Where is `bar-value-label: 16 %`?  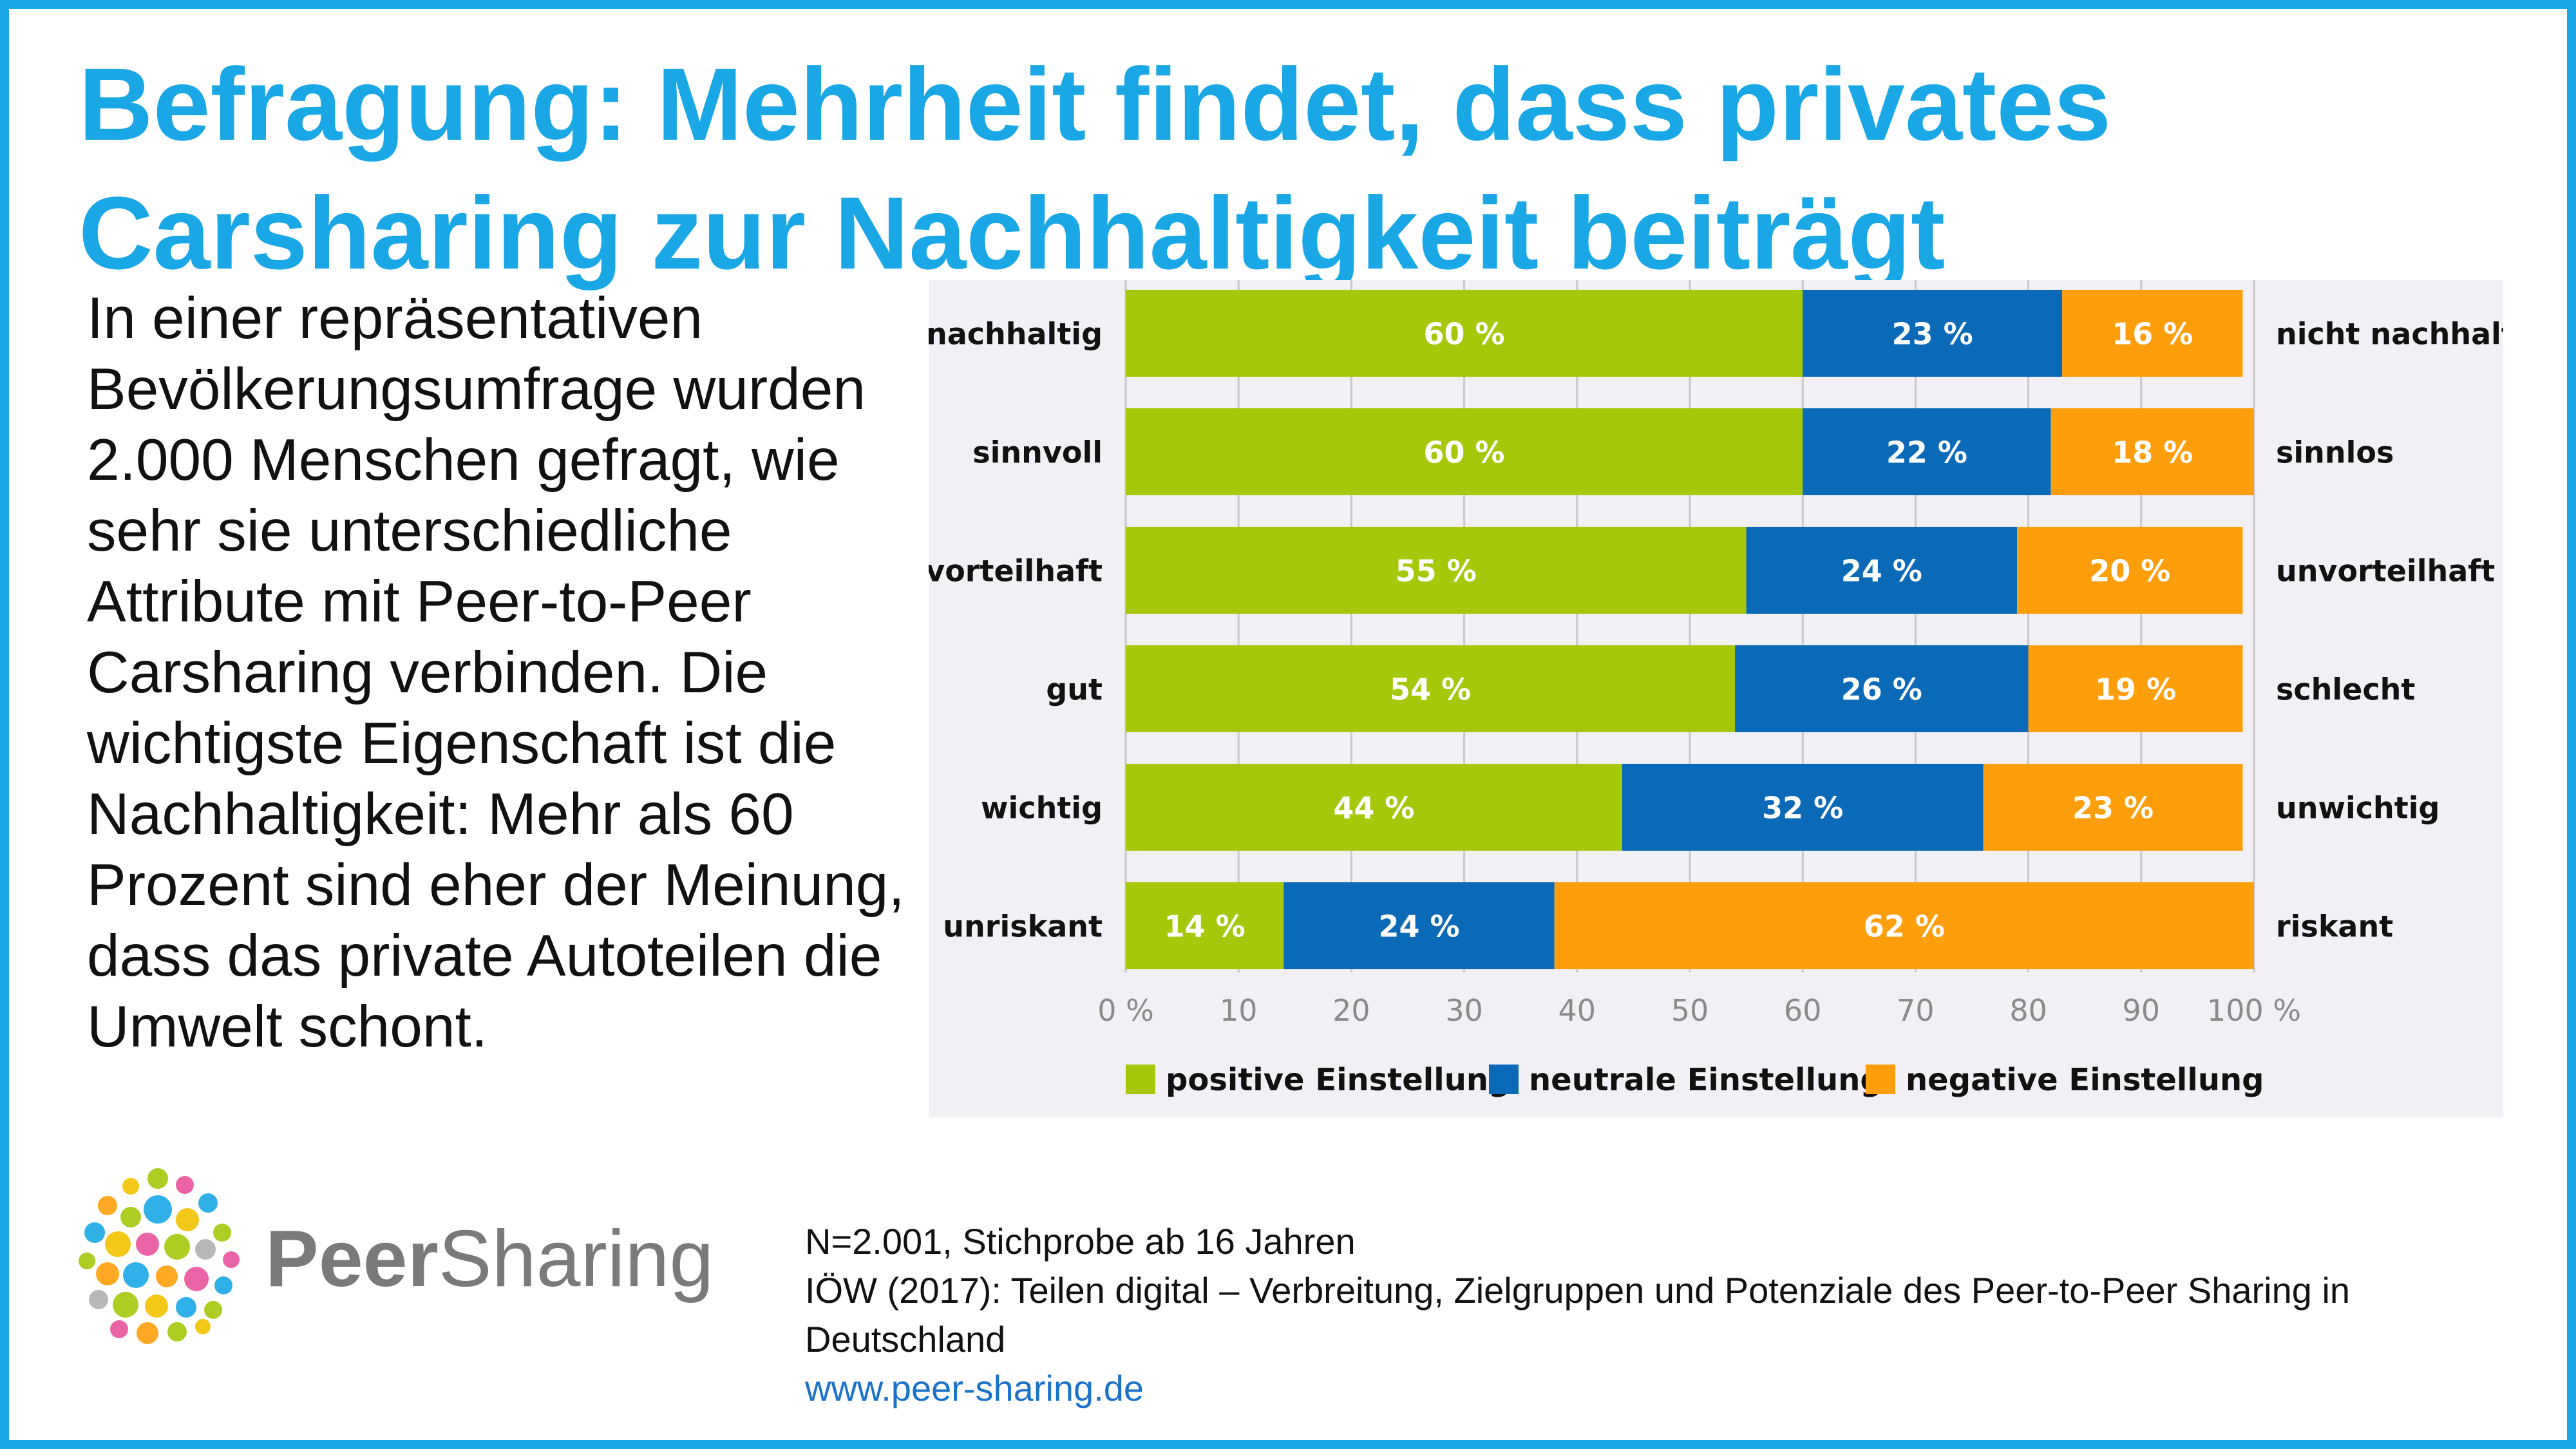 bar-value-label: 16 % is located at coordinates (2152, 334).